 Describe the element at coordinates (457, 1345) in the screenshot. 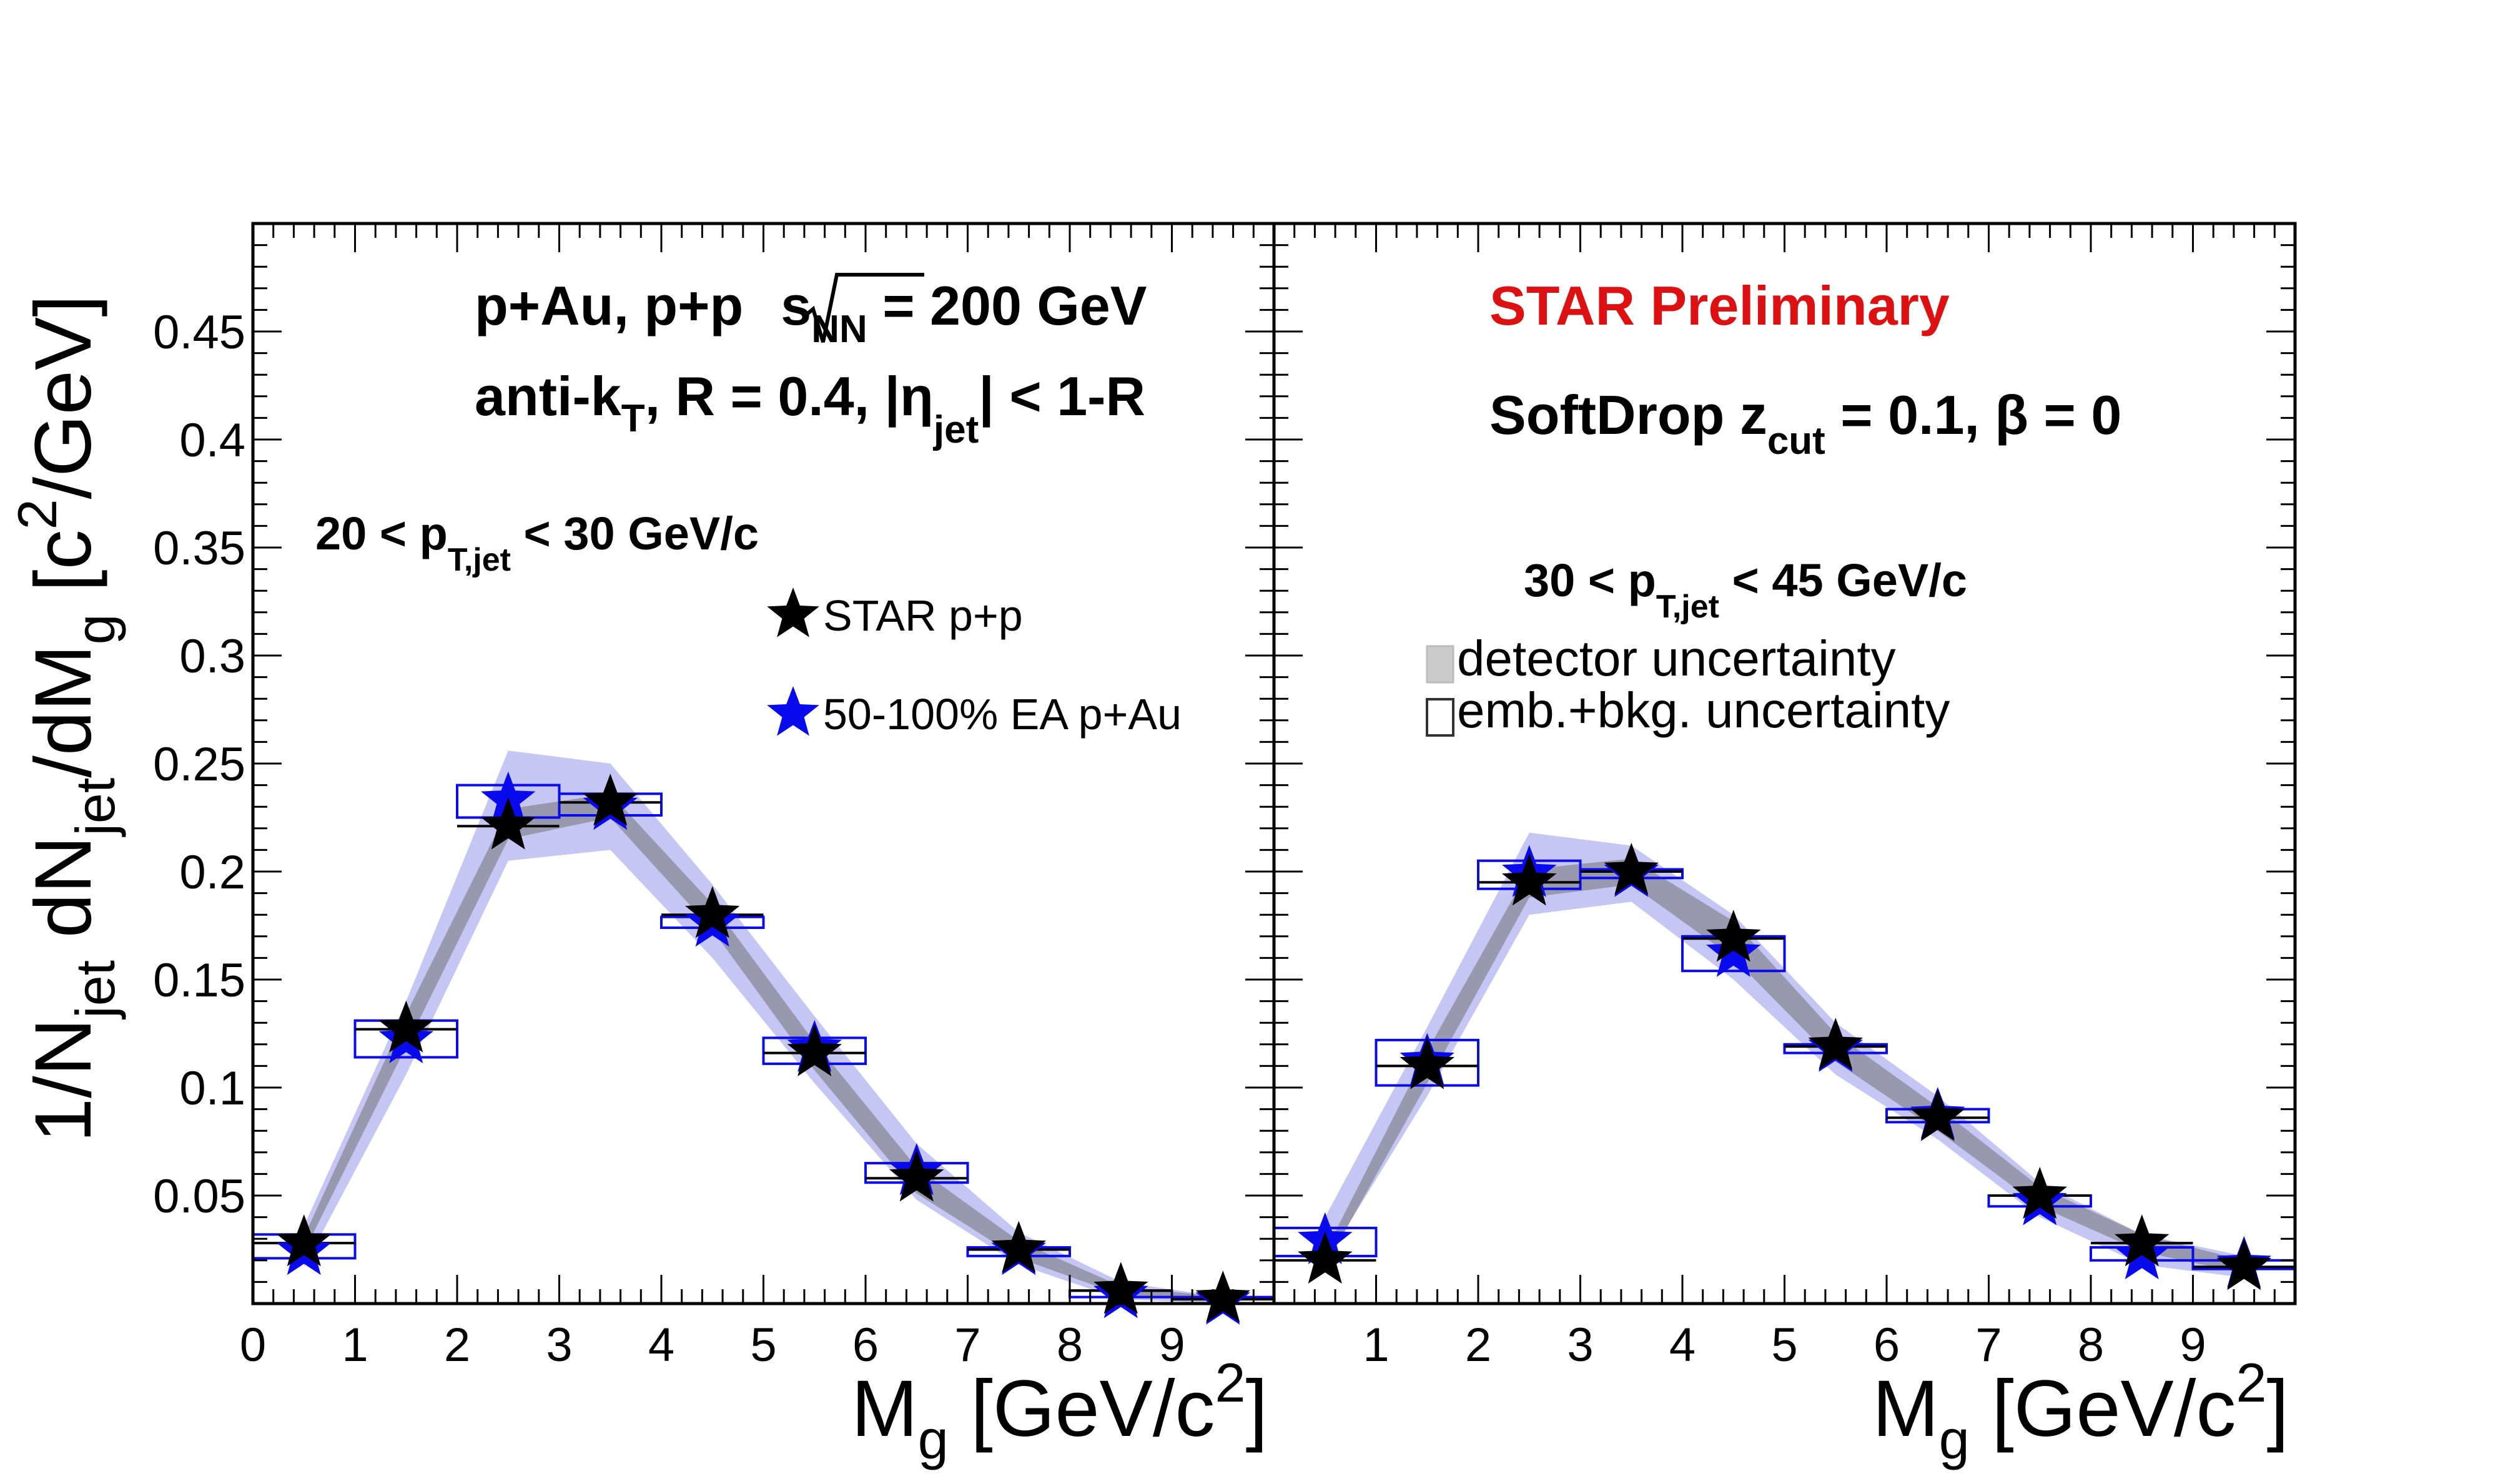

I see `left-x-tick-label: 2` at that location.